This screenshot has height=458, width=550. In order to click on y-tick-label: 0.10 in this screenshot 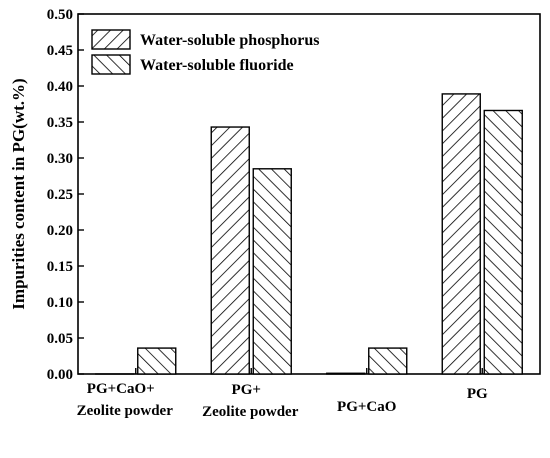, I will do `click(60, 303)`.